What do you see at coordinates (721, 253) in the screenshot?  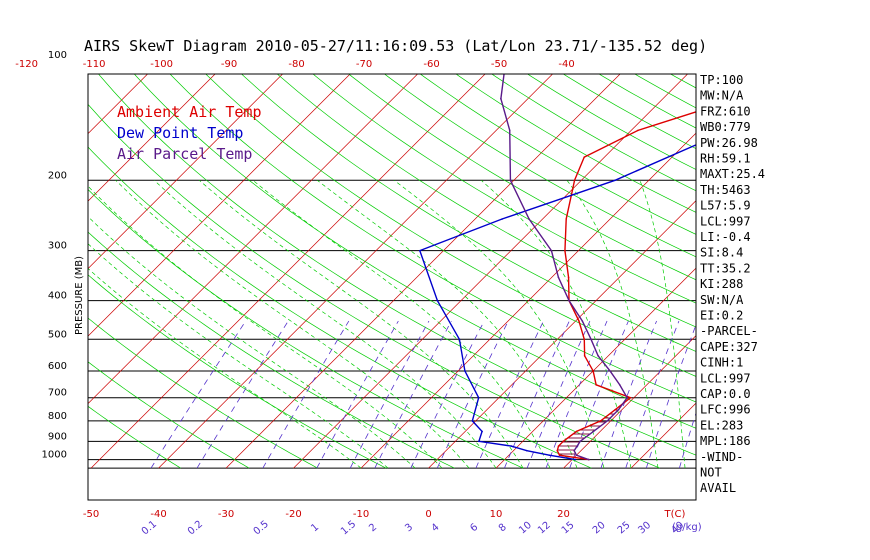 I see `index-item: SI:8.4` at bounding box center [721, 253].